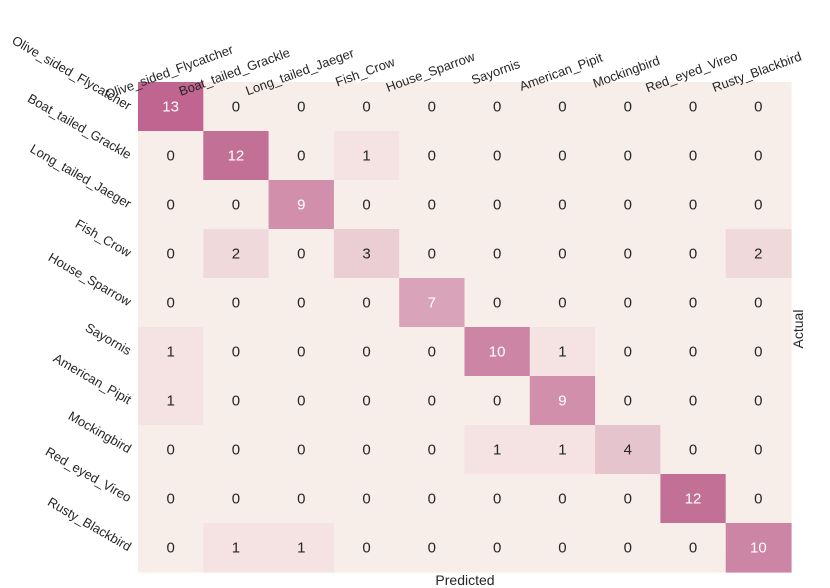  What do you see at coordinates (562, 156) in the screenshot?
I see `heatmap-cell-r1-c6` at bounding box center [562, 156].